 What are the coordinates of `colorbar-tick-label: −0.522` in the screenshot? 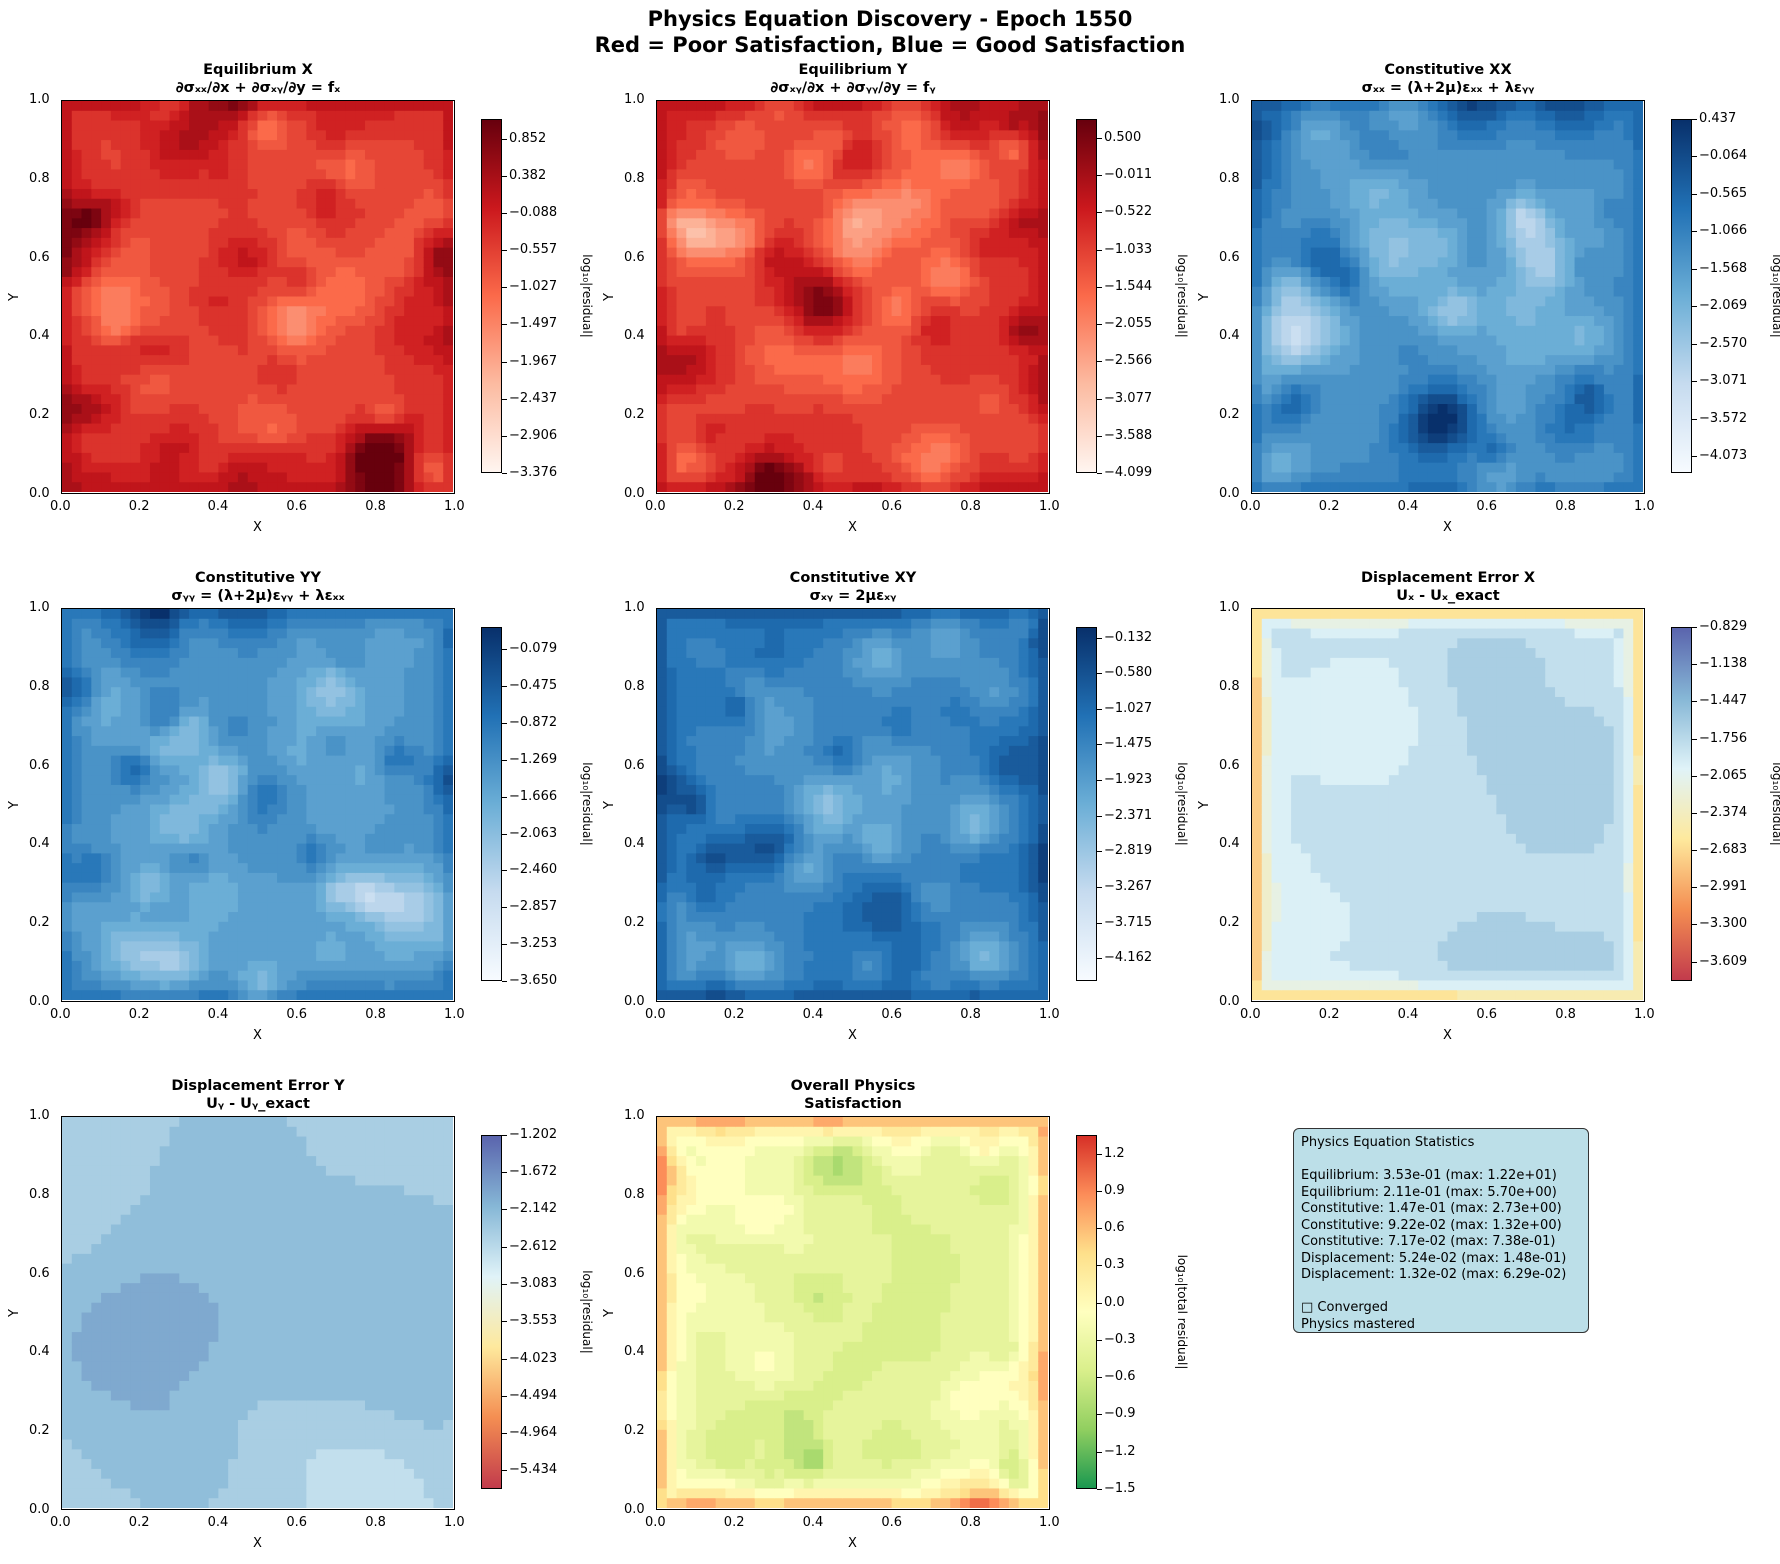 It's located at (1128, 212).